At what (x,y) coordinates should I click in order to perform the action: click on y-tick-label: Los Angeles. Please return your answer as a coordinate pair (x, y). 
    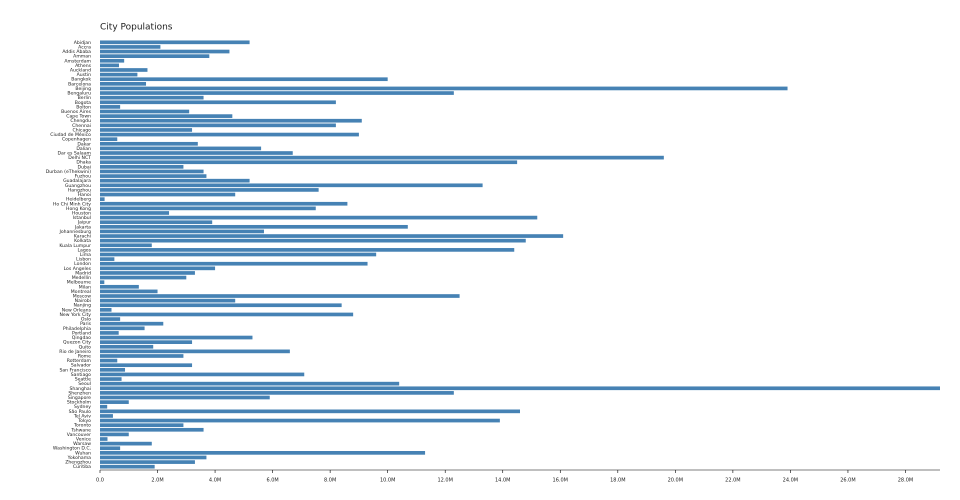
    Looking at the image, I should click on (78, 269).